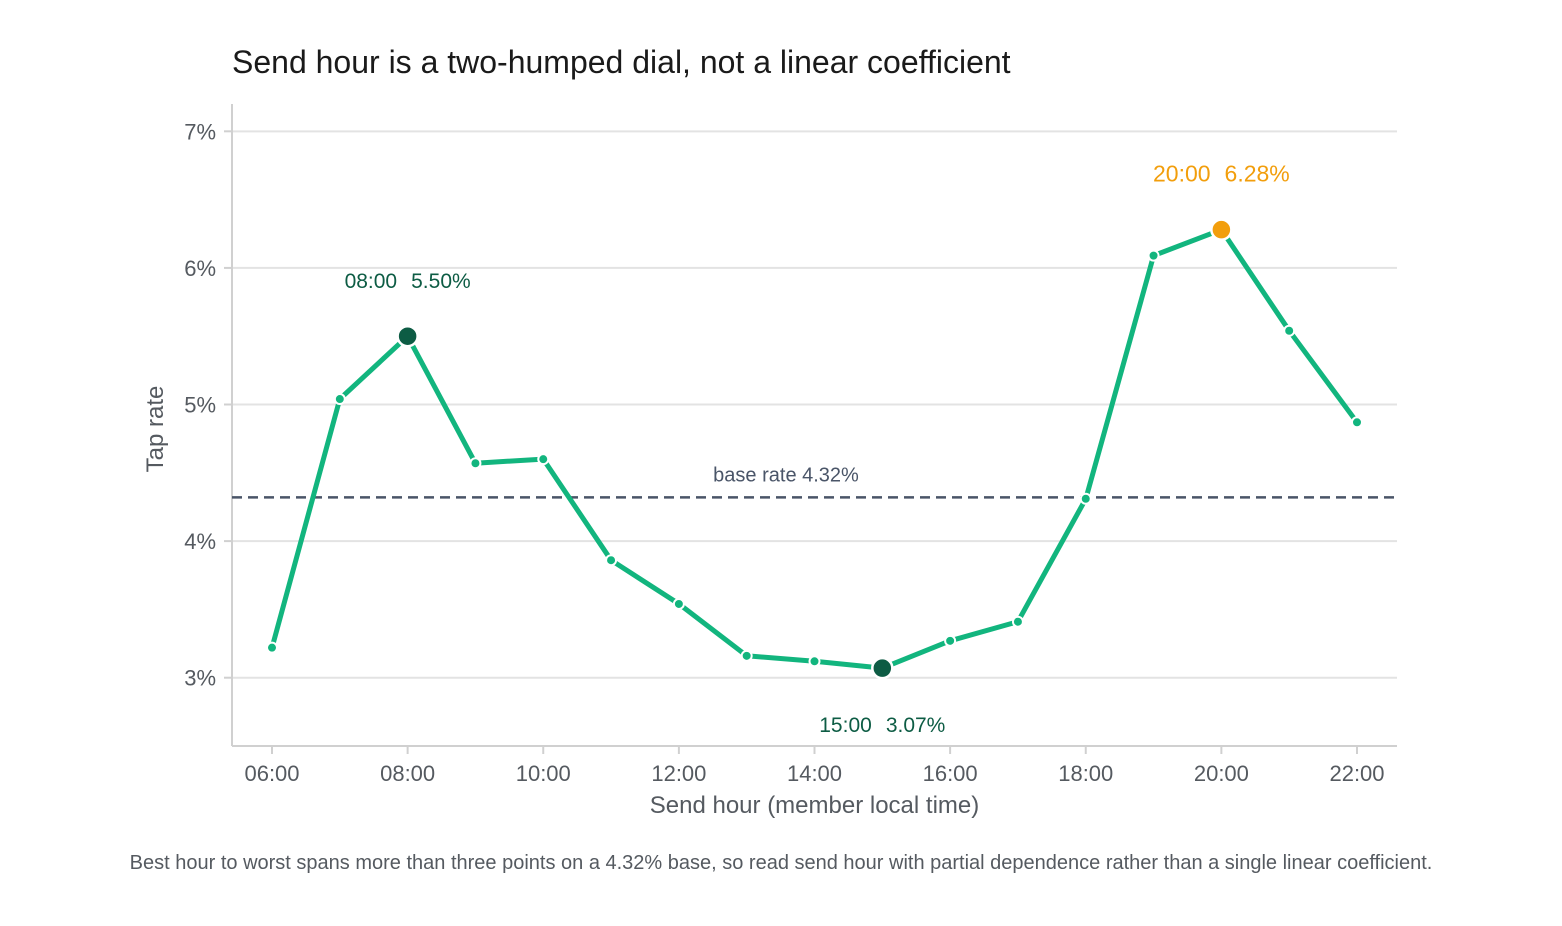 The width and height of the screenshot is (1562, 926). Describe the element at coordinates (200, 541) in the screenshot. I see `y-tick-label: 4%` at that location.